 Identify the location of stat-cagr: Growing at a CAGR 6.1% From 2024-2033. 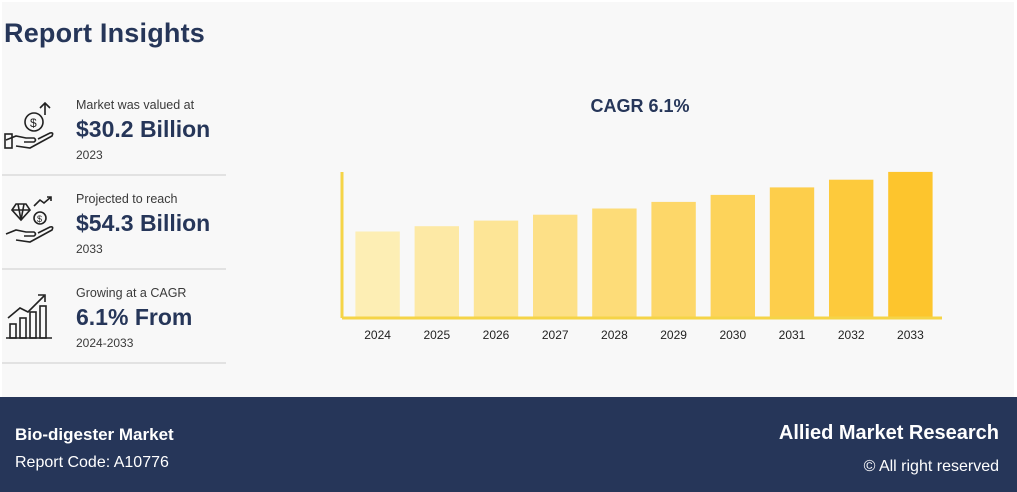
(114, 317).